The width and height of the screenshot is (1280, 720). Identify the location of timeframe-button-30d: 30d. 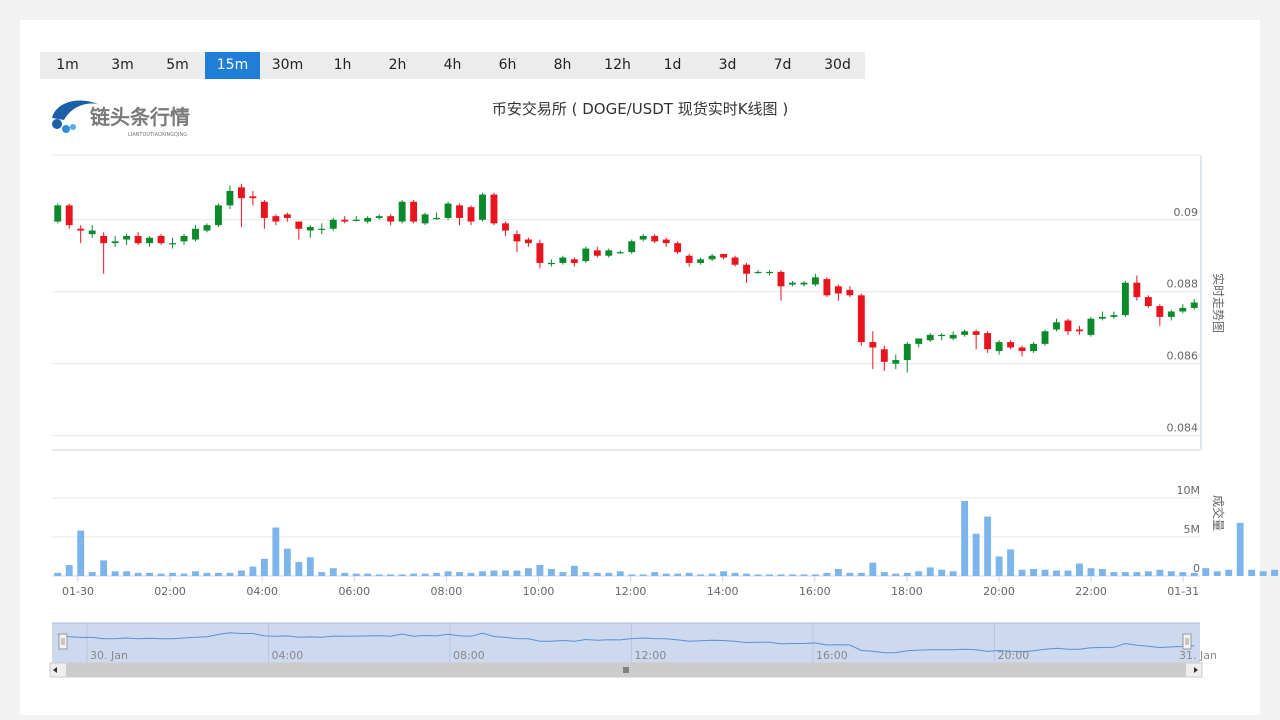
(837, 65).